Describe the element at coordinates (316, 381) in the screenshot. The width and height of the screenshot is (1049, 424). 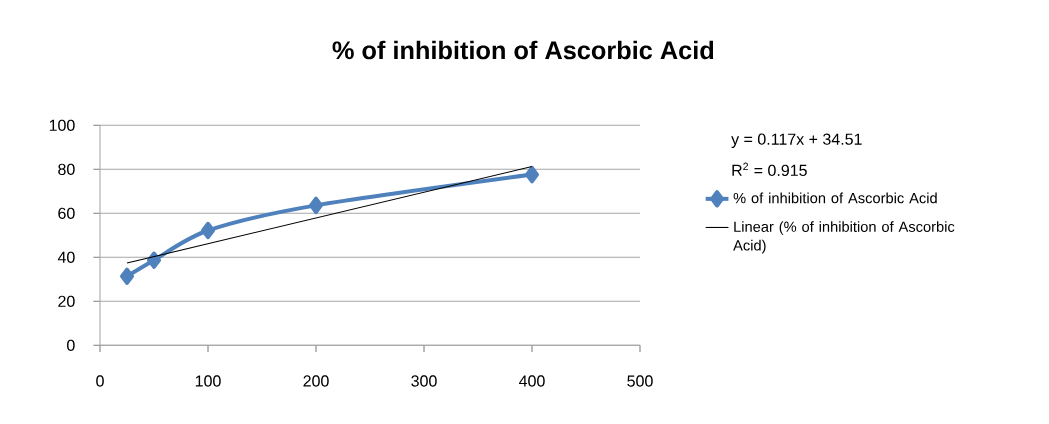
I see `x-tick-label: 200` at that location.